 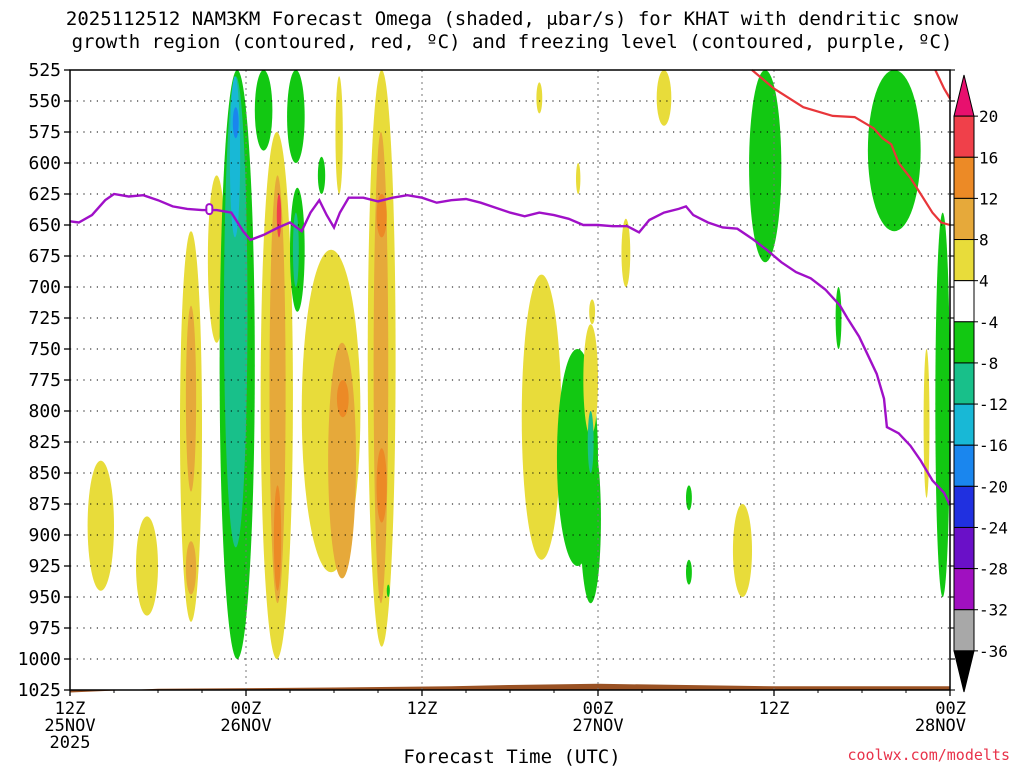 What do you see at coordinates (512, 757) in the screenshot?
I see `x-axis-title: Forecast Time (UTC)` at bounding box center [512, 757].